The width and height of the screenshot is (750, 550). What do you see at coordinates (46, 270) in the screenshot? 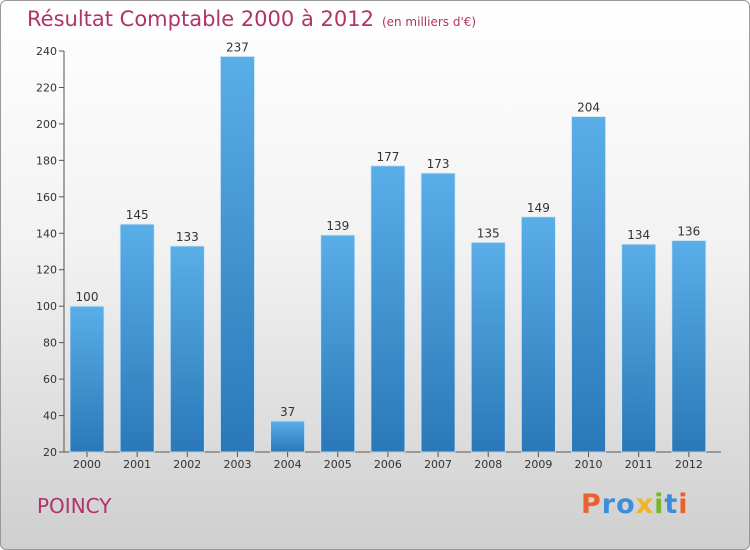
I see `y-tick-label: 120` at bounding box center [46, 270].